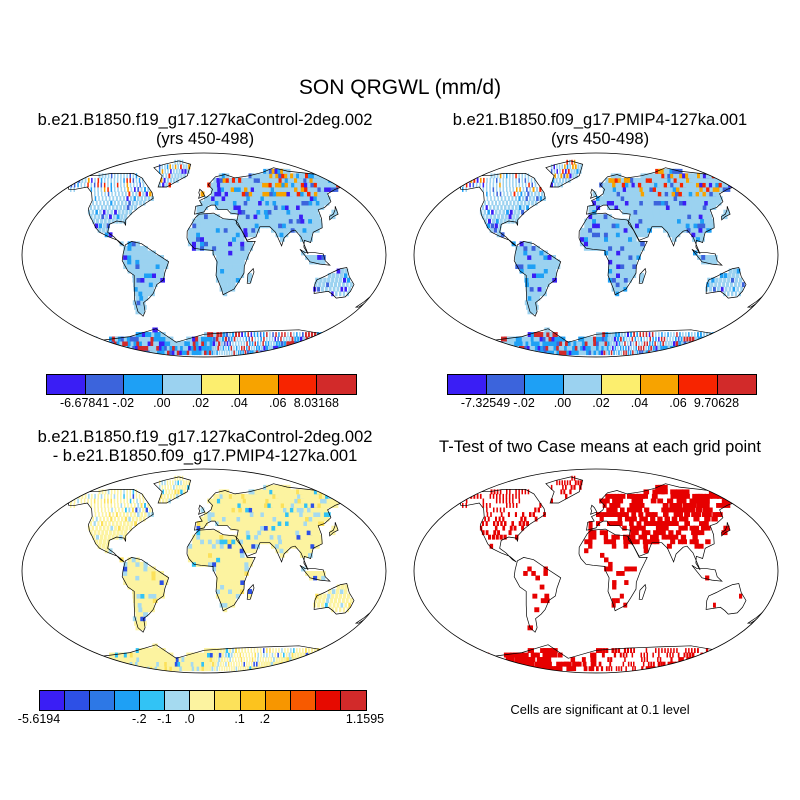 The height and width of the screenshot is (800, 800). What do you see at coordinates (201, 710) in the screenshot?
I see `panel-3-colorbar: -5.6194 -.2 -.1.0.1.2 1.1595` at bounding box center [201, 710].